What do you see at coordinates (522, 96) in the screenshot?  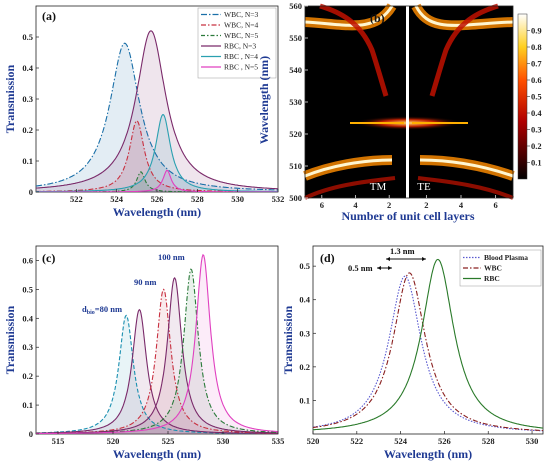 I see `colorbar` at bounding box center [522, 96].